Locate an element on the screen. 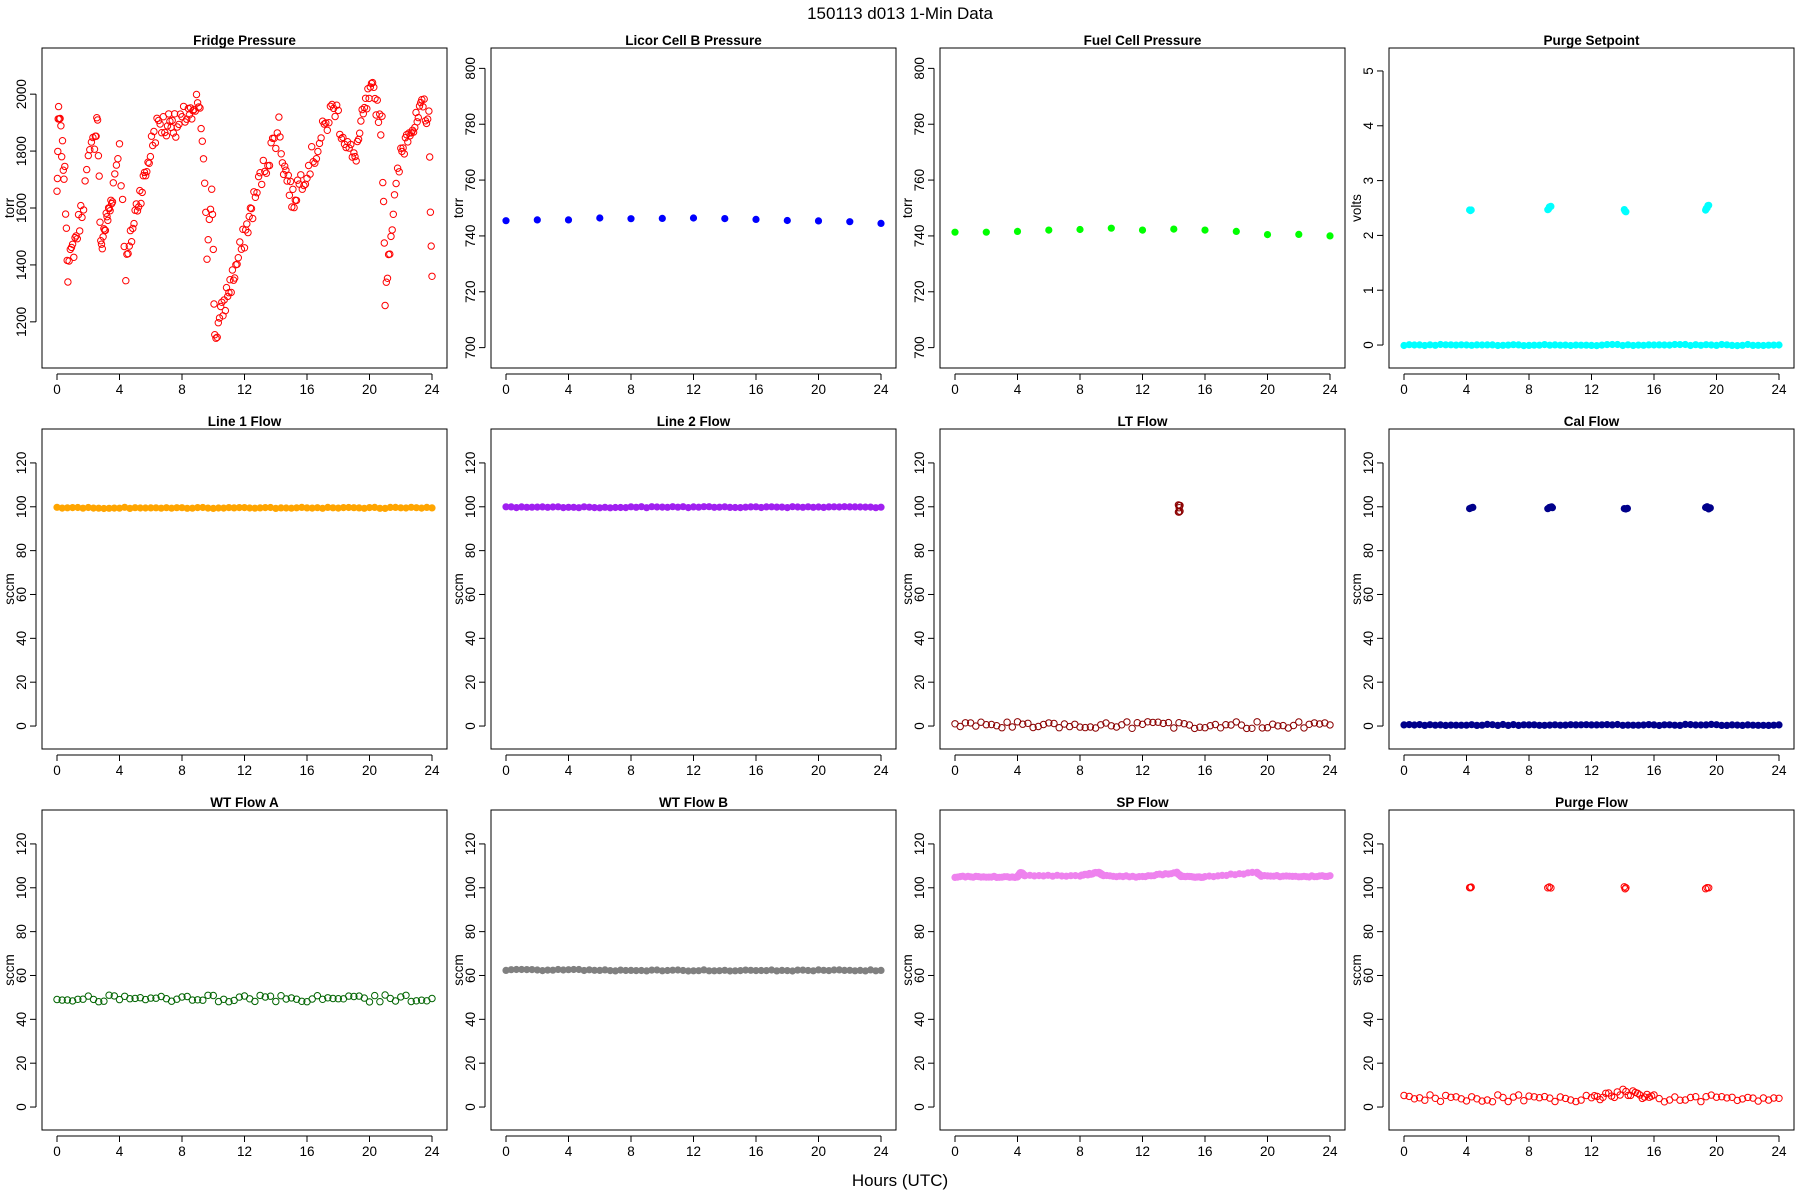 This screenshot has height=1200, width=1800. chart-panel: WT Flow B sccm 0 4 8 12 16 20 24 0 20 40 60 80 100 120 is located at coordinates (674, 977).